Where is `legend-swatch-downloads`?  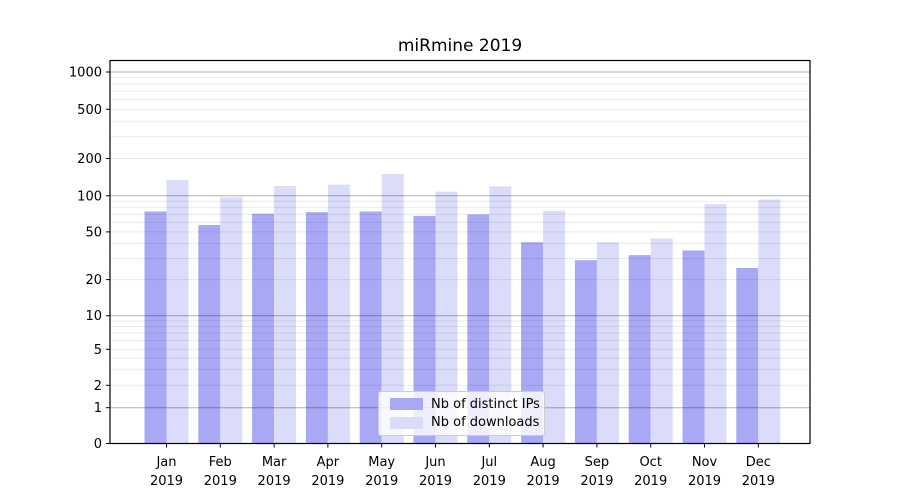
legend-swatch-downloads is located at coordinates (406, 422).